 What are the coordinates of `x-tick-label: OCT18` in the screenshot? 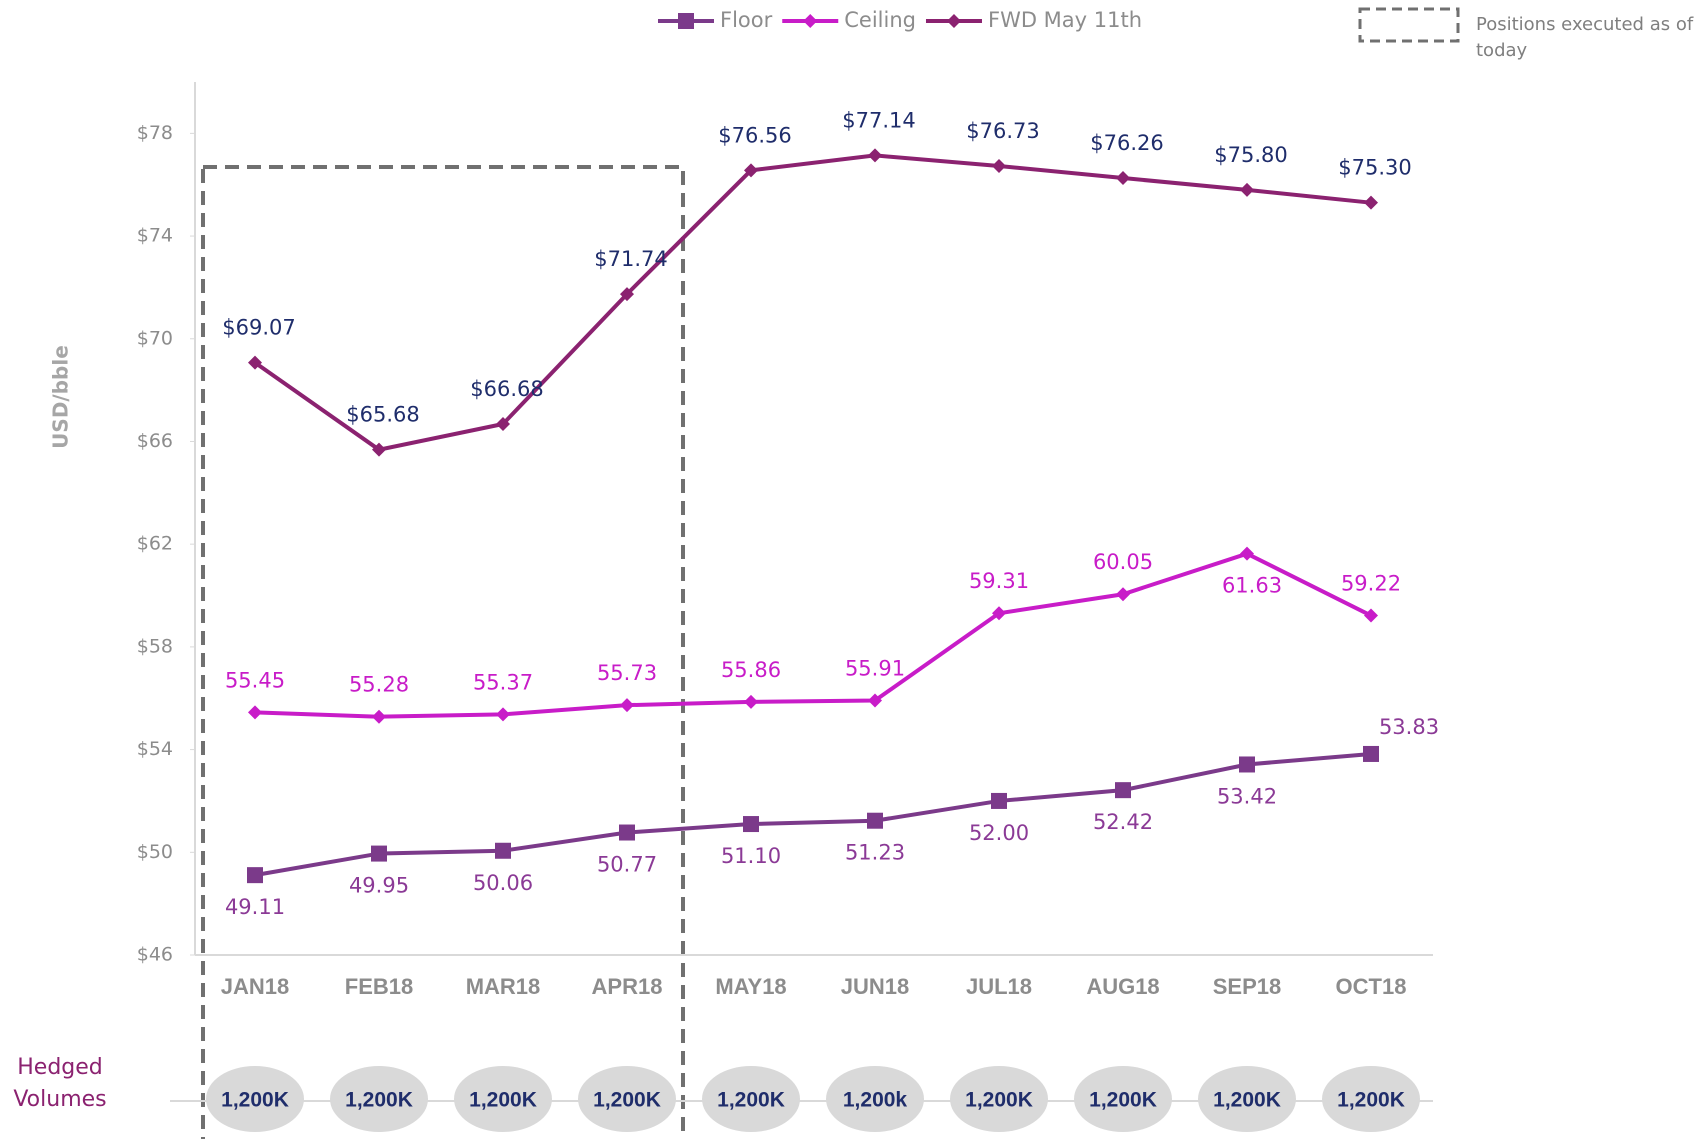 It's located at (1371, 986).